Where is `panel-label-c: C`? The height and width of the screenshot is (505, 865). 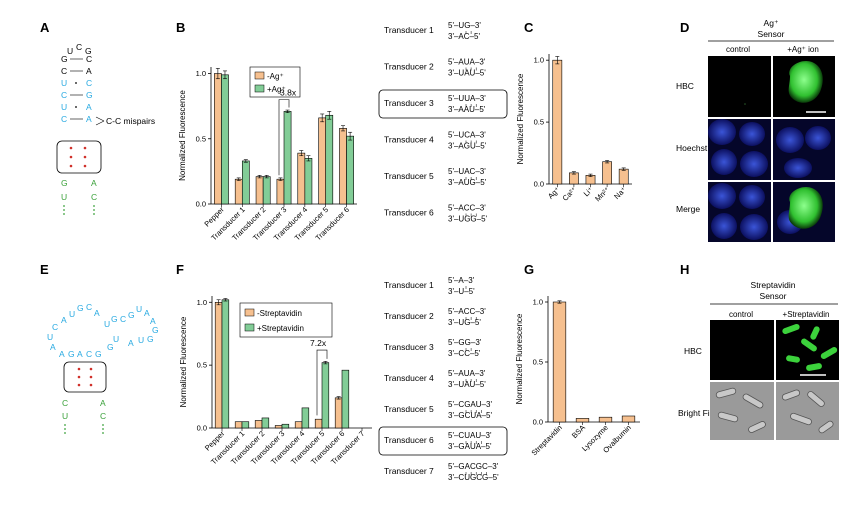
panel-label-c: C is located at coordinates (529, 27).